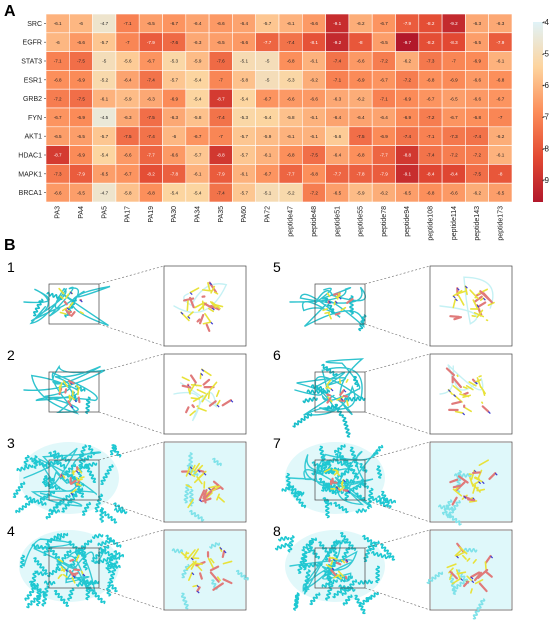 This screenshot has width=550, height=624. What do you see at coordinates (30, 156) in the screenshot?
I see `row-label: HDAC1` at bounding box center [30, 156].